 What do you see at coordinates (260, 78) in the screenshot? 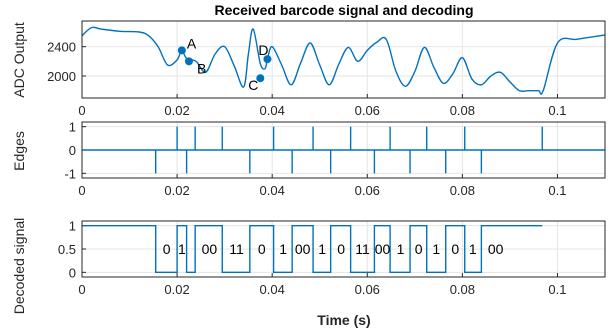
I see `marker-point-c` at bounding box center [260, 78].